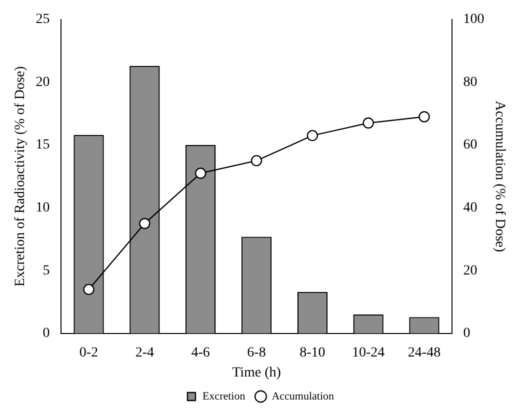 This screenshot has height=420, width=520. I want to click on x-tick-label: 8-10, so click(313, 352).